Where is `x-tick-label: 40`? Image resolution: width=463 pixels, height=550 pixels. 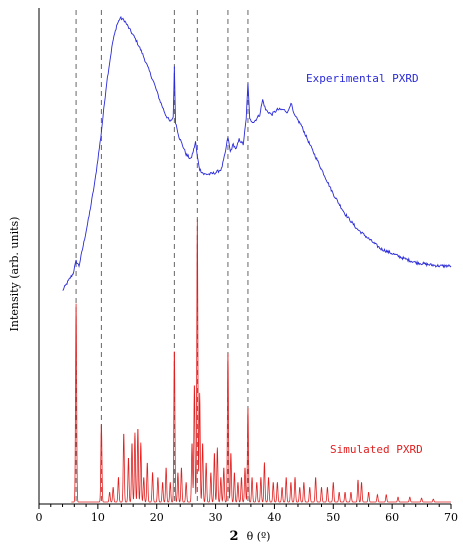 x-tick-label: 40 is located at coordinates (274, 517).